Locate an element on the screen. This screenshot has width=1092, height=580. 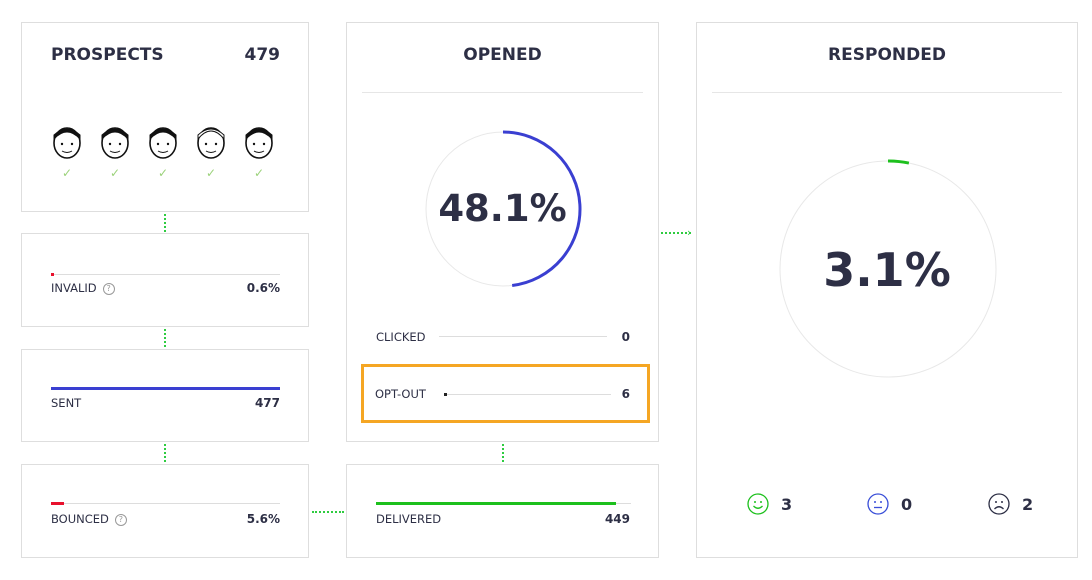
delivered-card: DELIVERED 449 is located at coordinates (502, 511).